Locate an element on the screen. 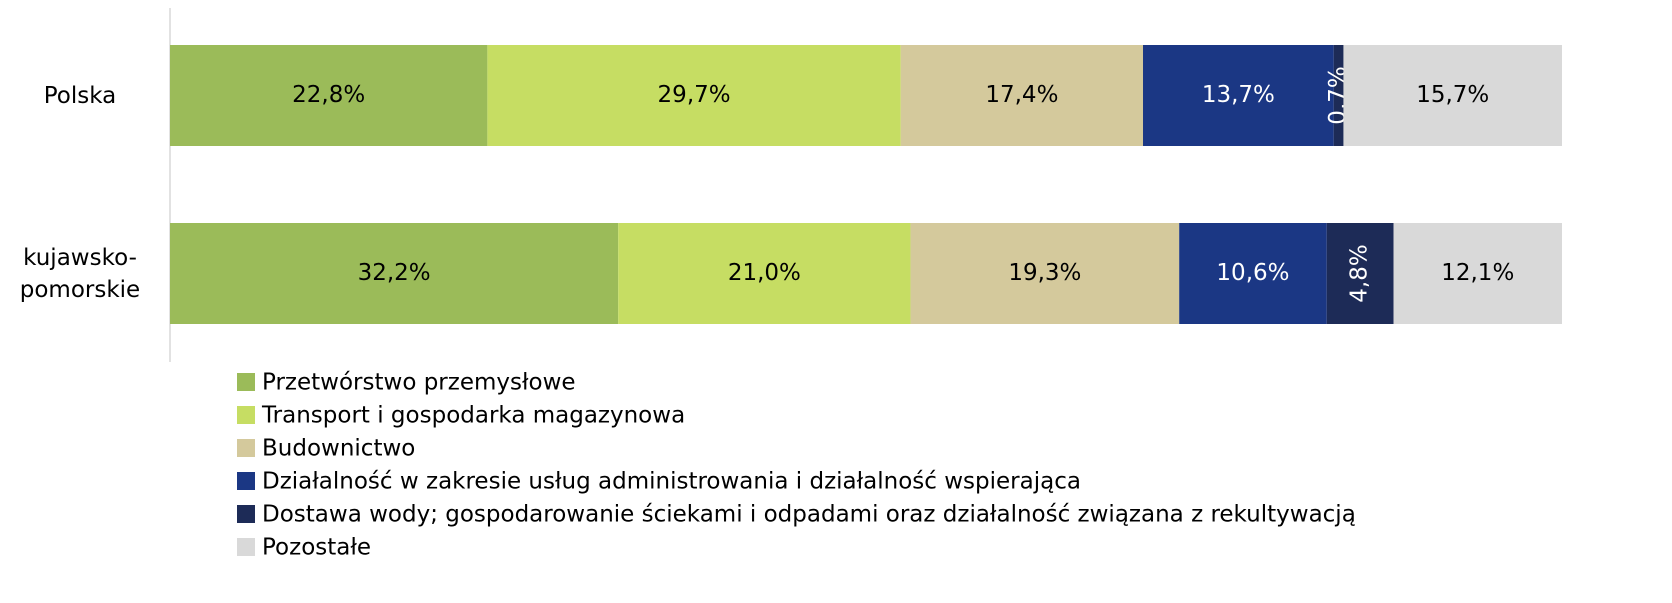  legend-label: Budownictwo is located at coordinates (338, 449).